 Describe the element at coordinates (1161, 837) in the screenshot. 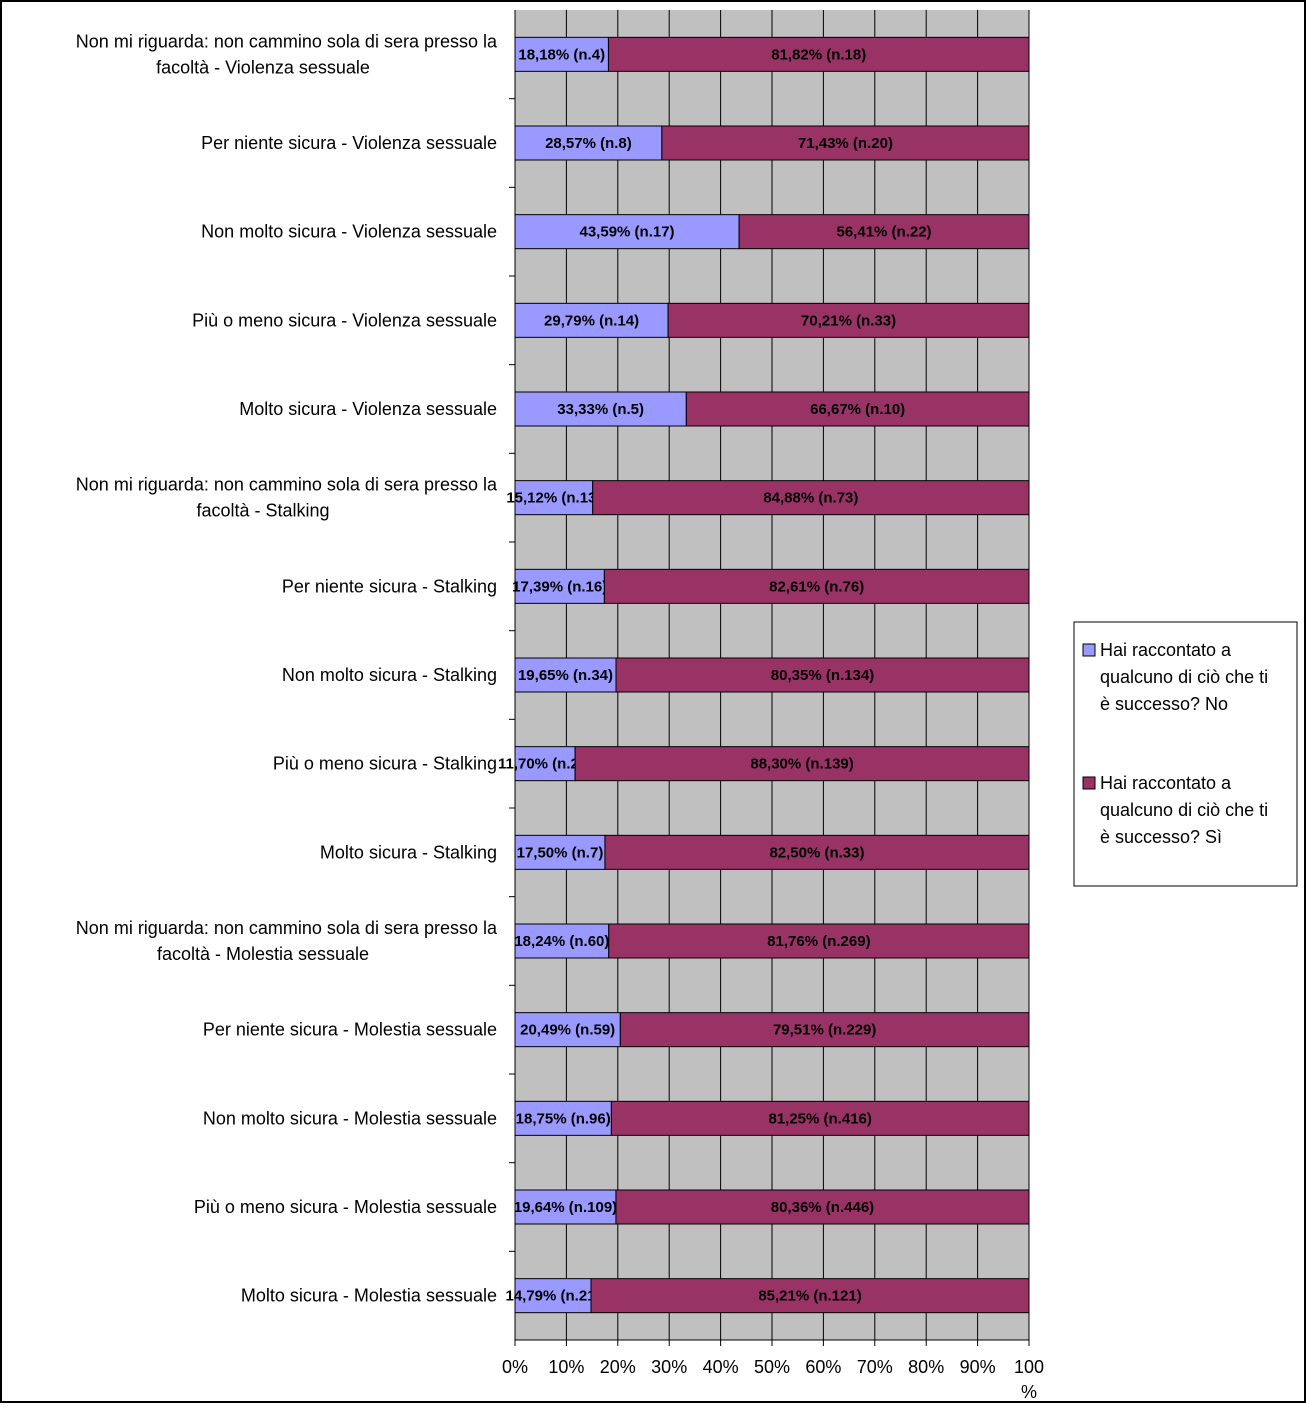

I see `legend-entry-label: è successo? Sì` at that location.